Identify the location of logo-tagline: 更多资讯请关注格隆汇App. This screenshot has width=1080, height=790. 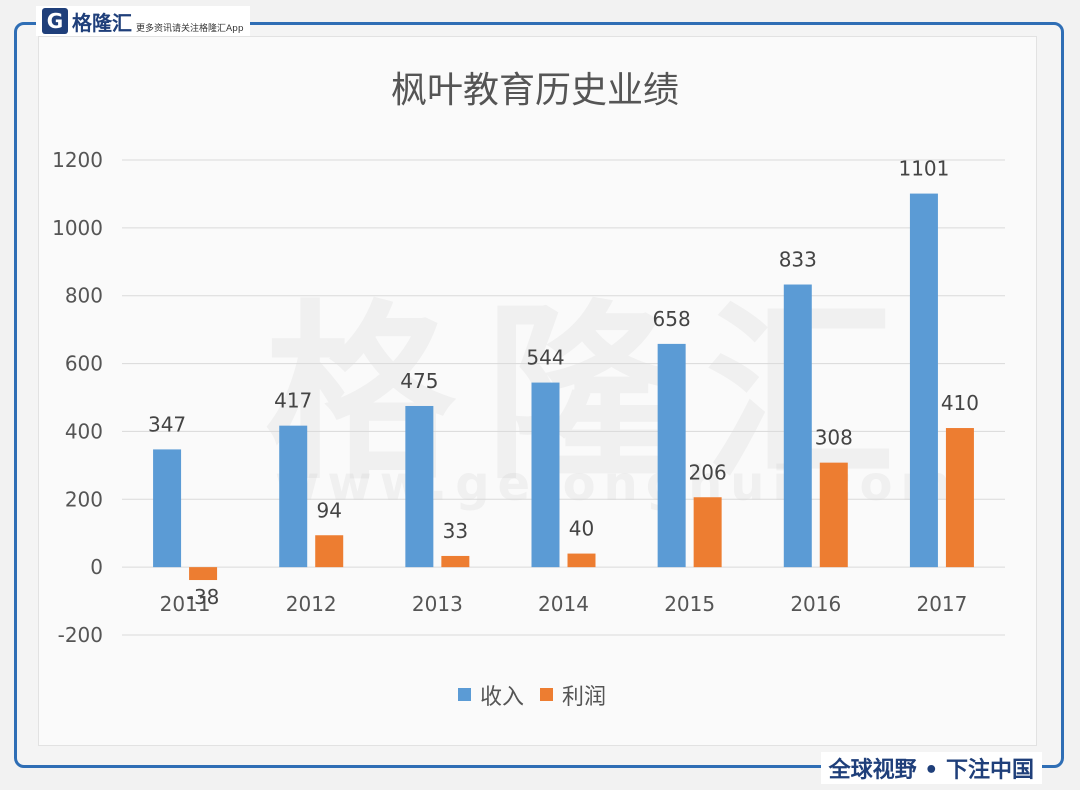
(190, 28).